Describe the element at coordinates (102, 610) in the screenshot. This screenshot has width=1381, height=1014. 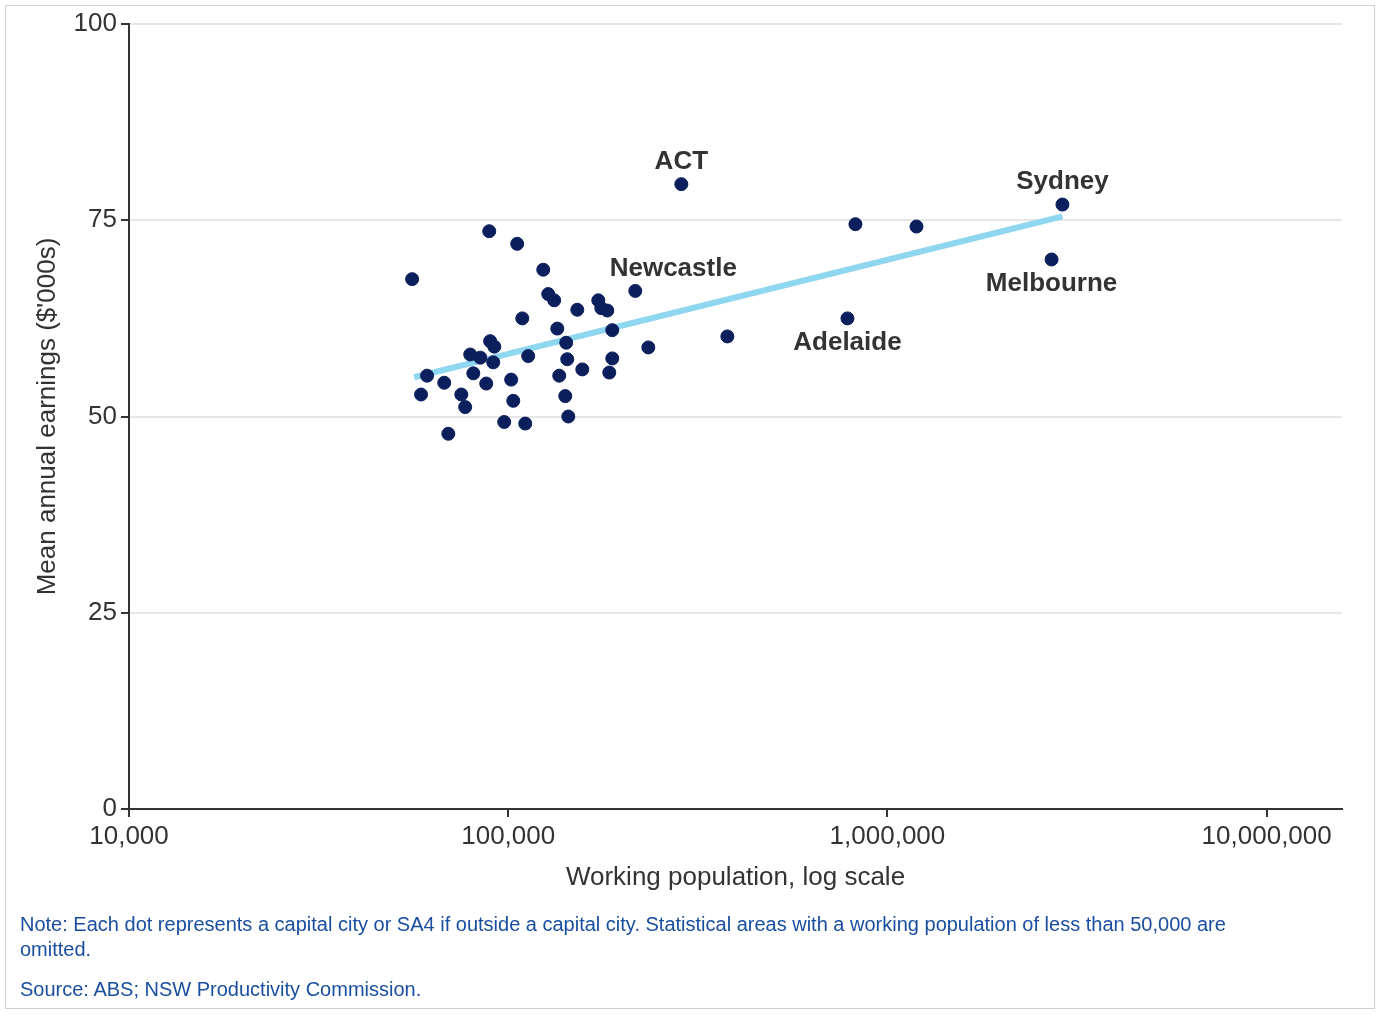
I see `y-tick-label: 25` at that location.